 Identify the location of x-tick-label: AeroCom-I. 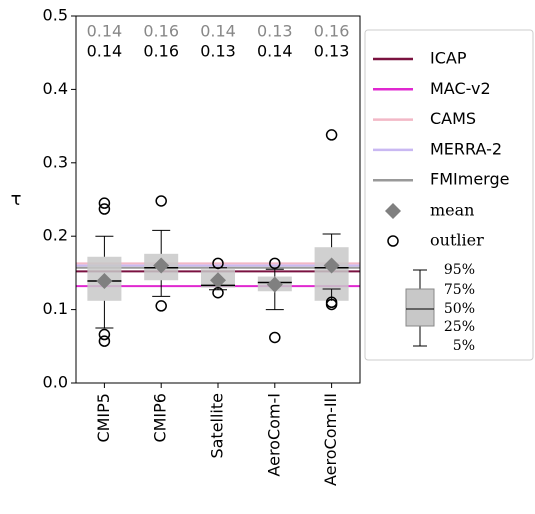
(273, 435).